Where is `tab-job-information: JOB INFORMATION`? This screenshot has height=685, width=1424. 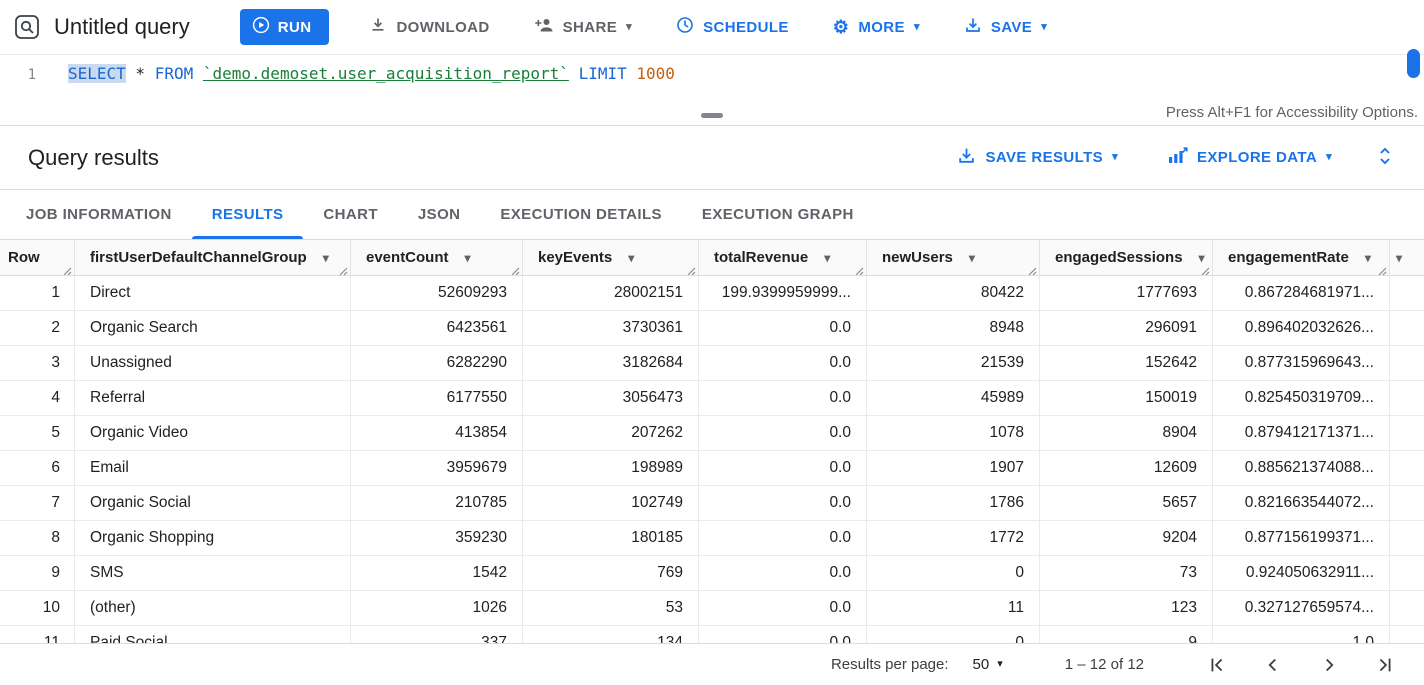 tab-job-information: JOB INFORMATION is located at coordinates (99, 214).